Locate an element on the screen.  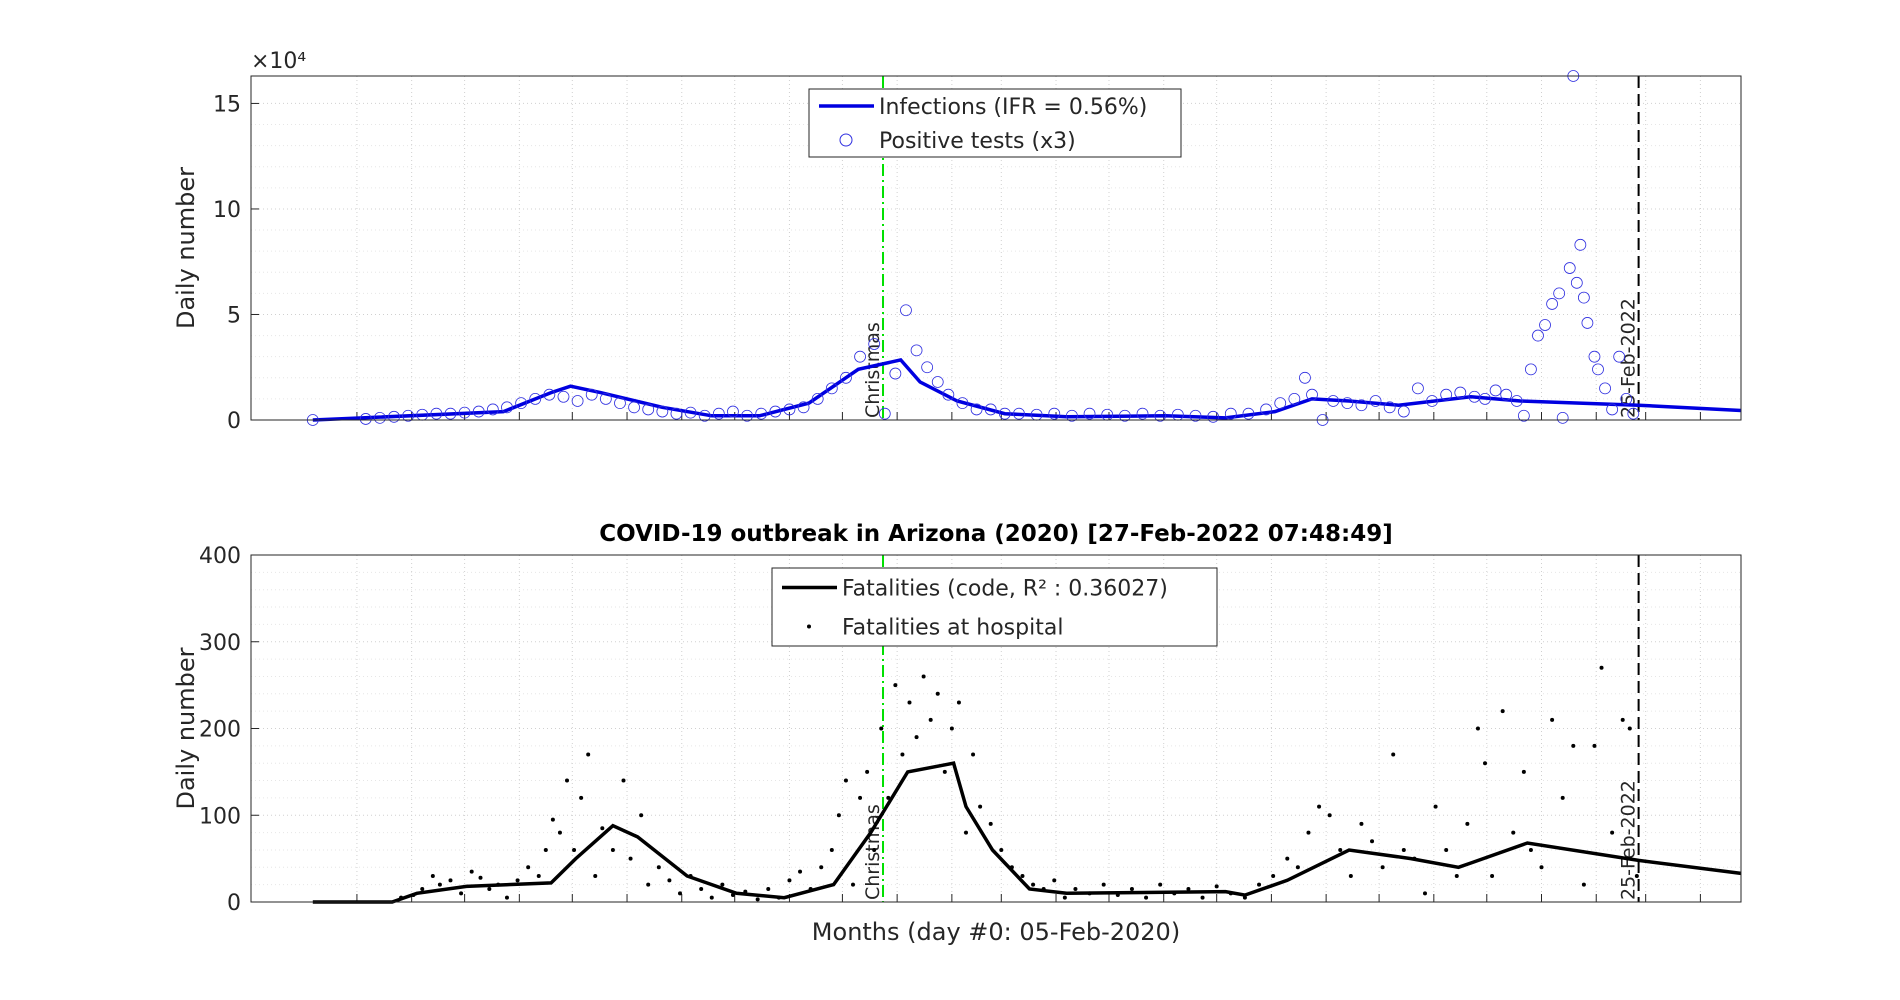
legend-label: Fatalities at hospital is located at coordinates (952, 628).